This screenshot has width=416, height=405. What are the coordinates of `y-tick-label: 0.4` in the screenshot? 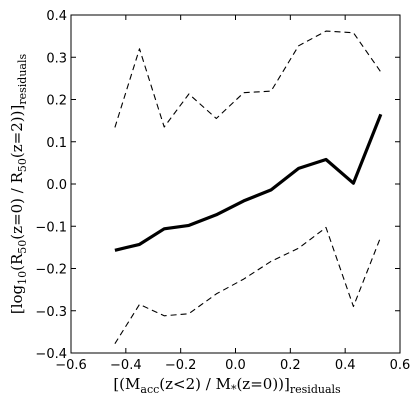 It's located at (56, 16).